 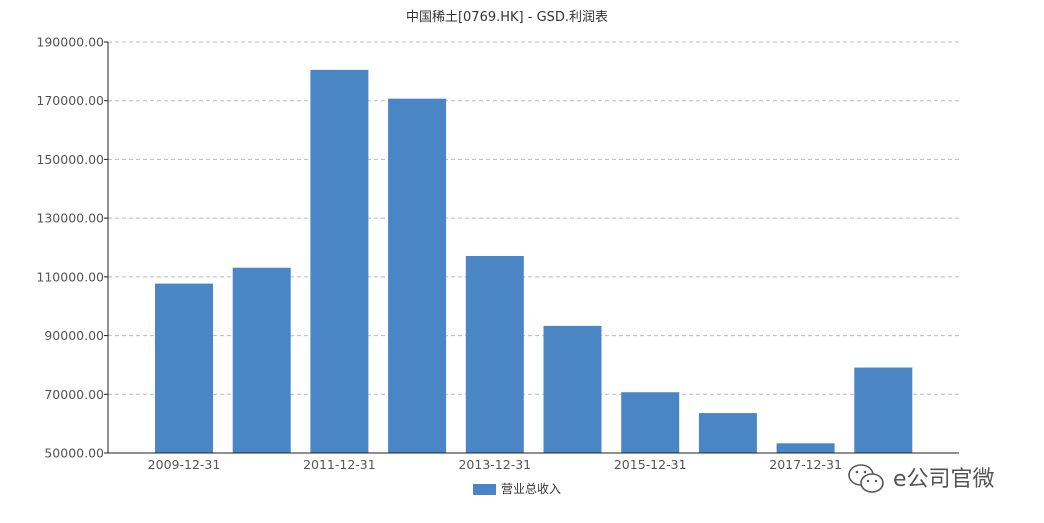 I want to click on watermark: e公司官微, so click(x=921, y=478).